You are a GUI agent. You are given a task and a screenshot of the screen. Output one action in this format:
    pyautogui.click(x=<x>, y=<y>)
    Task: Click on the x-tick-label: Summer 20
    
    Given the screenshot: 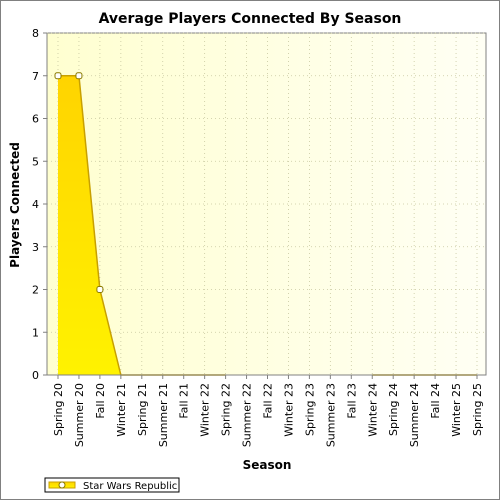 What is the action you would take?
    pyautogui.click(x=79, y=415)
    